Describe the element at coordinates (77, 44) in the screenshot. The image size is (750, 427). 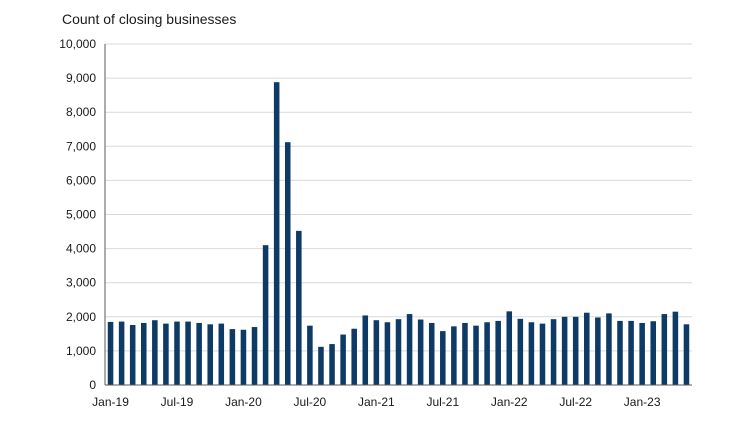
I see `y-tick-label: 10,000` at that location.